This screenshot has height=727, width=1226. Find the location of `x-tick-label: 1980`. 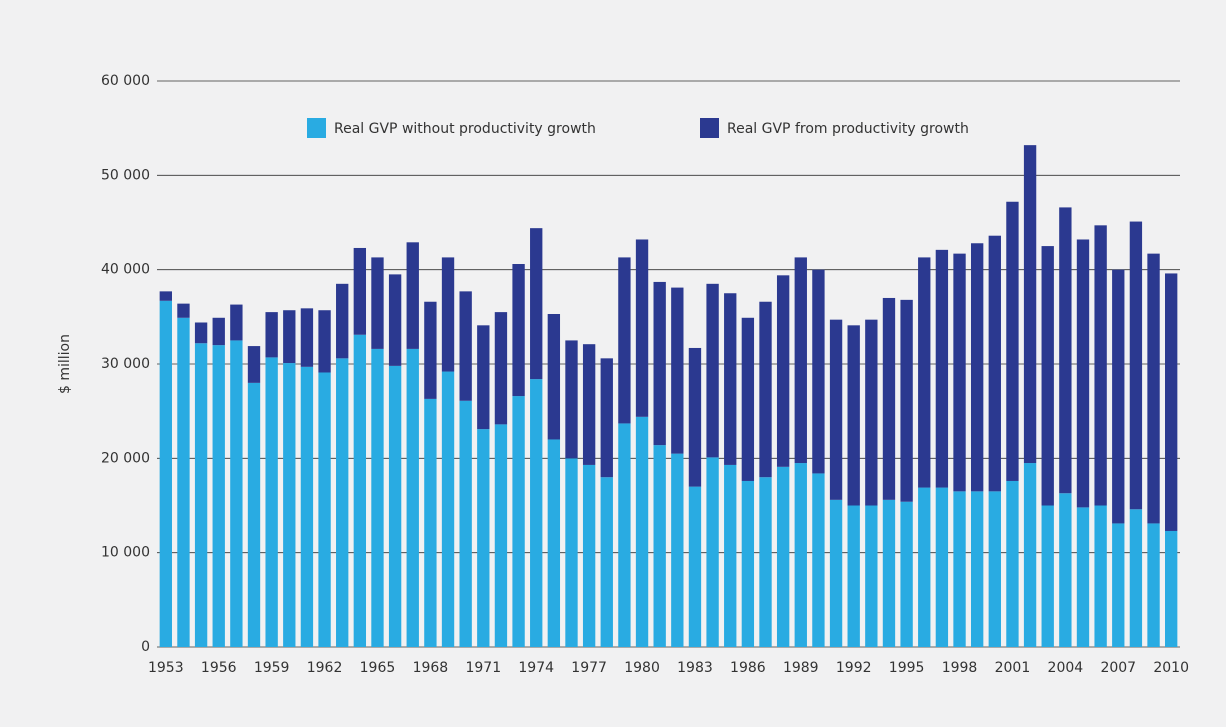

x-tick-label: 1980 is located at coordinates (642, 668).